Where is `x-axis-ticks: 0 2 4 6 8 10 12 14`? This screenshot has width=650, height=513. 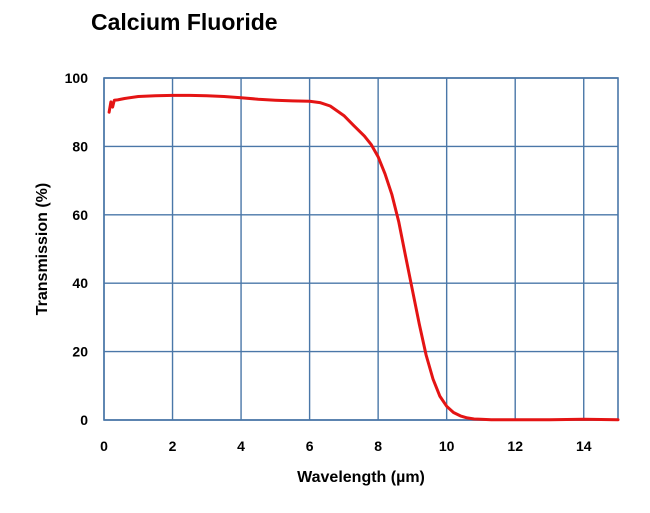 x-axis-ticks: 0 2 4 6 8 10 12 14 is located at coordinates (346, 446).